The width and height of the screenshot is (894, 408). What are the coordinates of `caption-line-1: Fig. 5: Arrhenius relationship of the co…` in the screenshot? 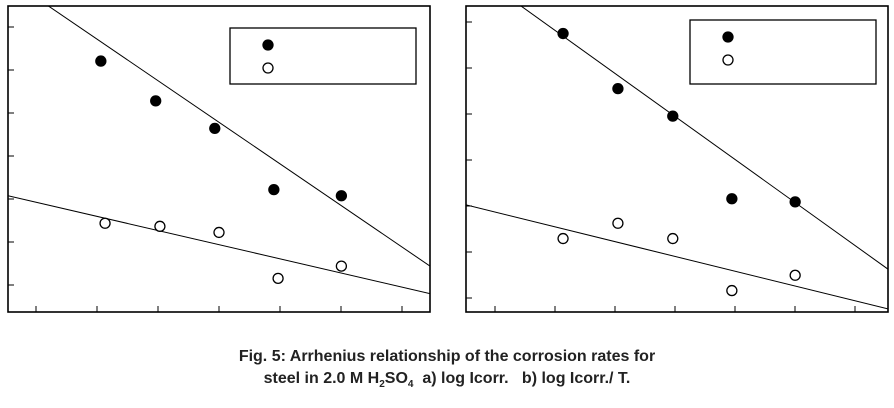 It's located at (447, 356).